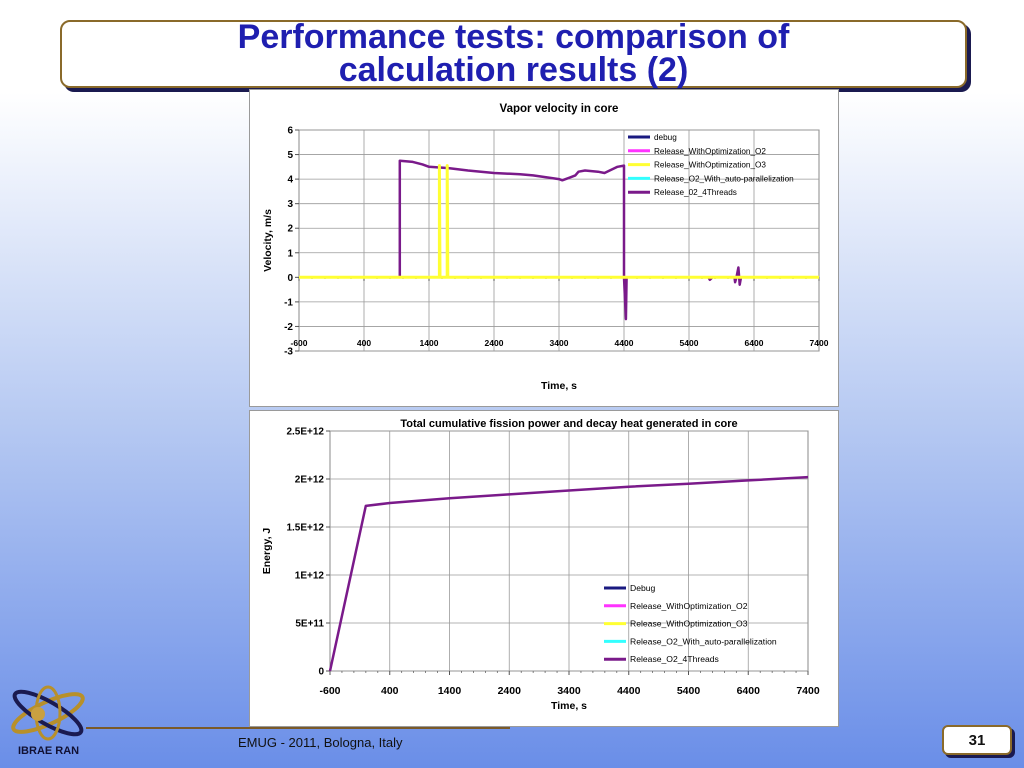  Describe the element at coordinates (643, 588) in the screenshot. I see `legend-label: Debug` at that location.